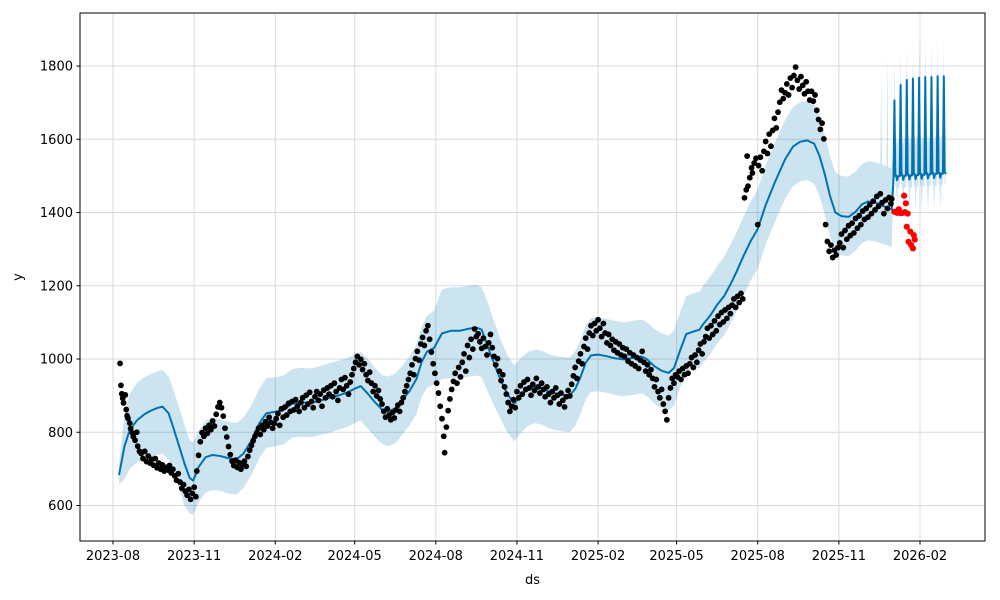 This screenshot has width=1000, height=600. Describe the element at coordinates (56, 360) in the screenshot. I see `y-tick-label: 1000` at that location.